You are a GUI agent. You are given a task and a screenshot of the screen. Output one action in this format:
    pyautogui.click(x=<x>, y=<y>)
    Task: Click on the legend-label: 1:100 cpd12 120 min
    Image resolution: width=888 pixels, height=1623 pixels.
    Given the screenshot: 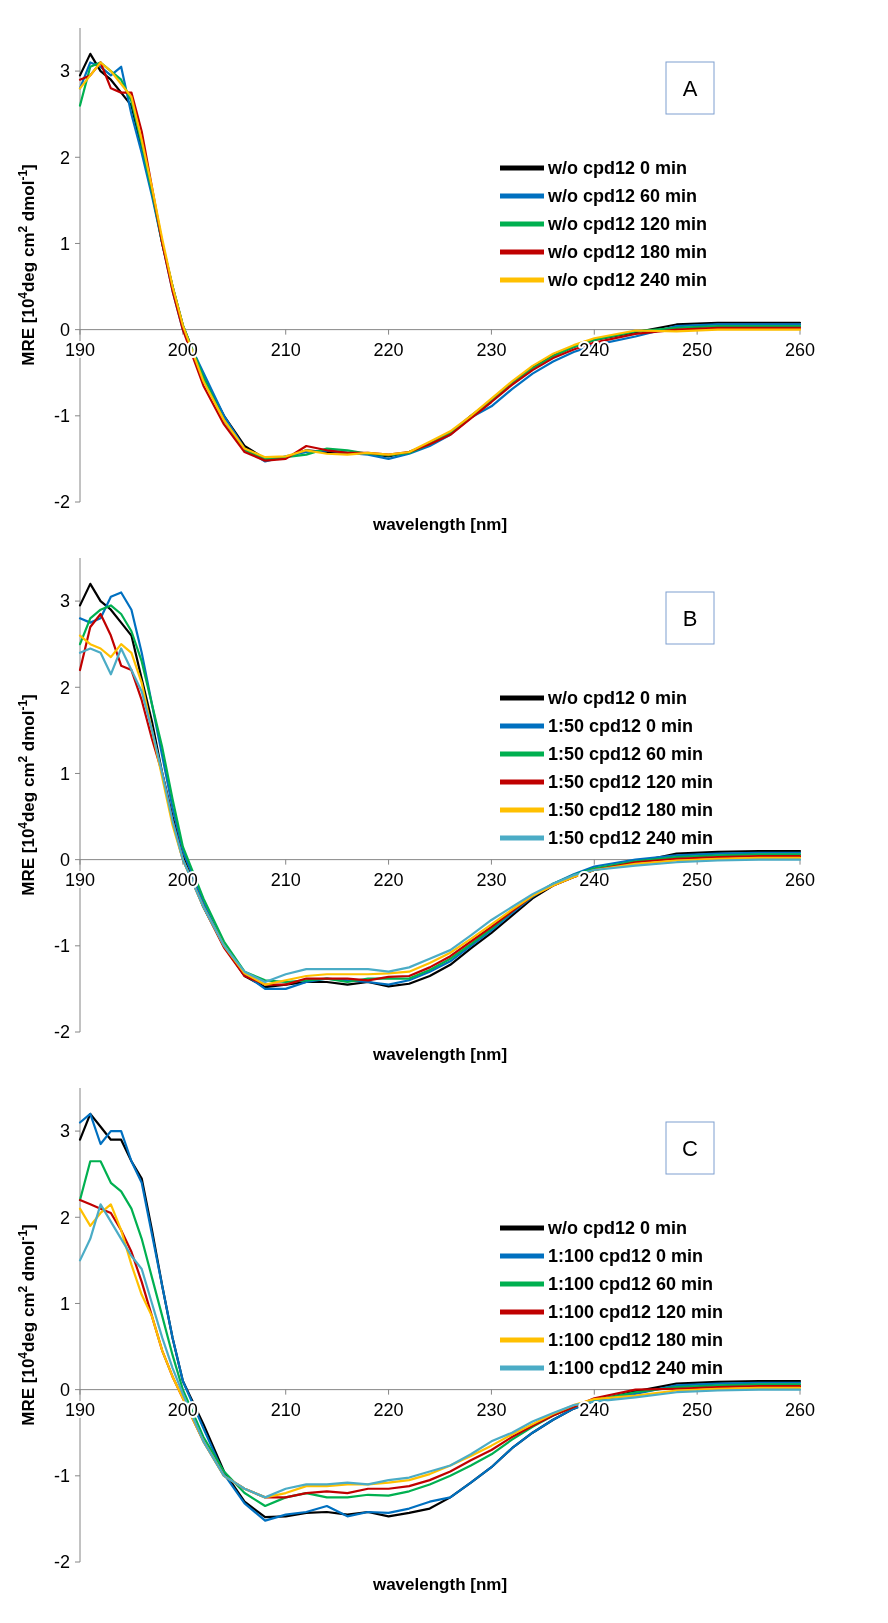 What is the action you would take?
    pyautogui.click(x=636, y=1312)
    